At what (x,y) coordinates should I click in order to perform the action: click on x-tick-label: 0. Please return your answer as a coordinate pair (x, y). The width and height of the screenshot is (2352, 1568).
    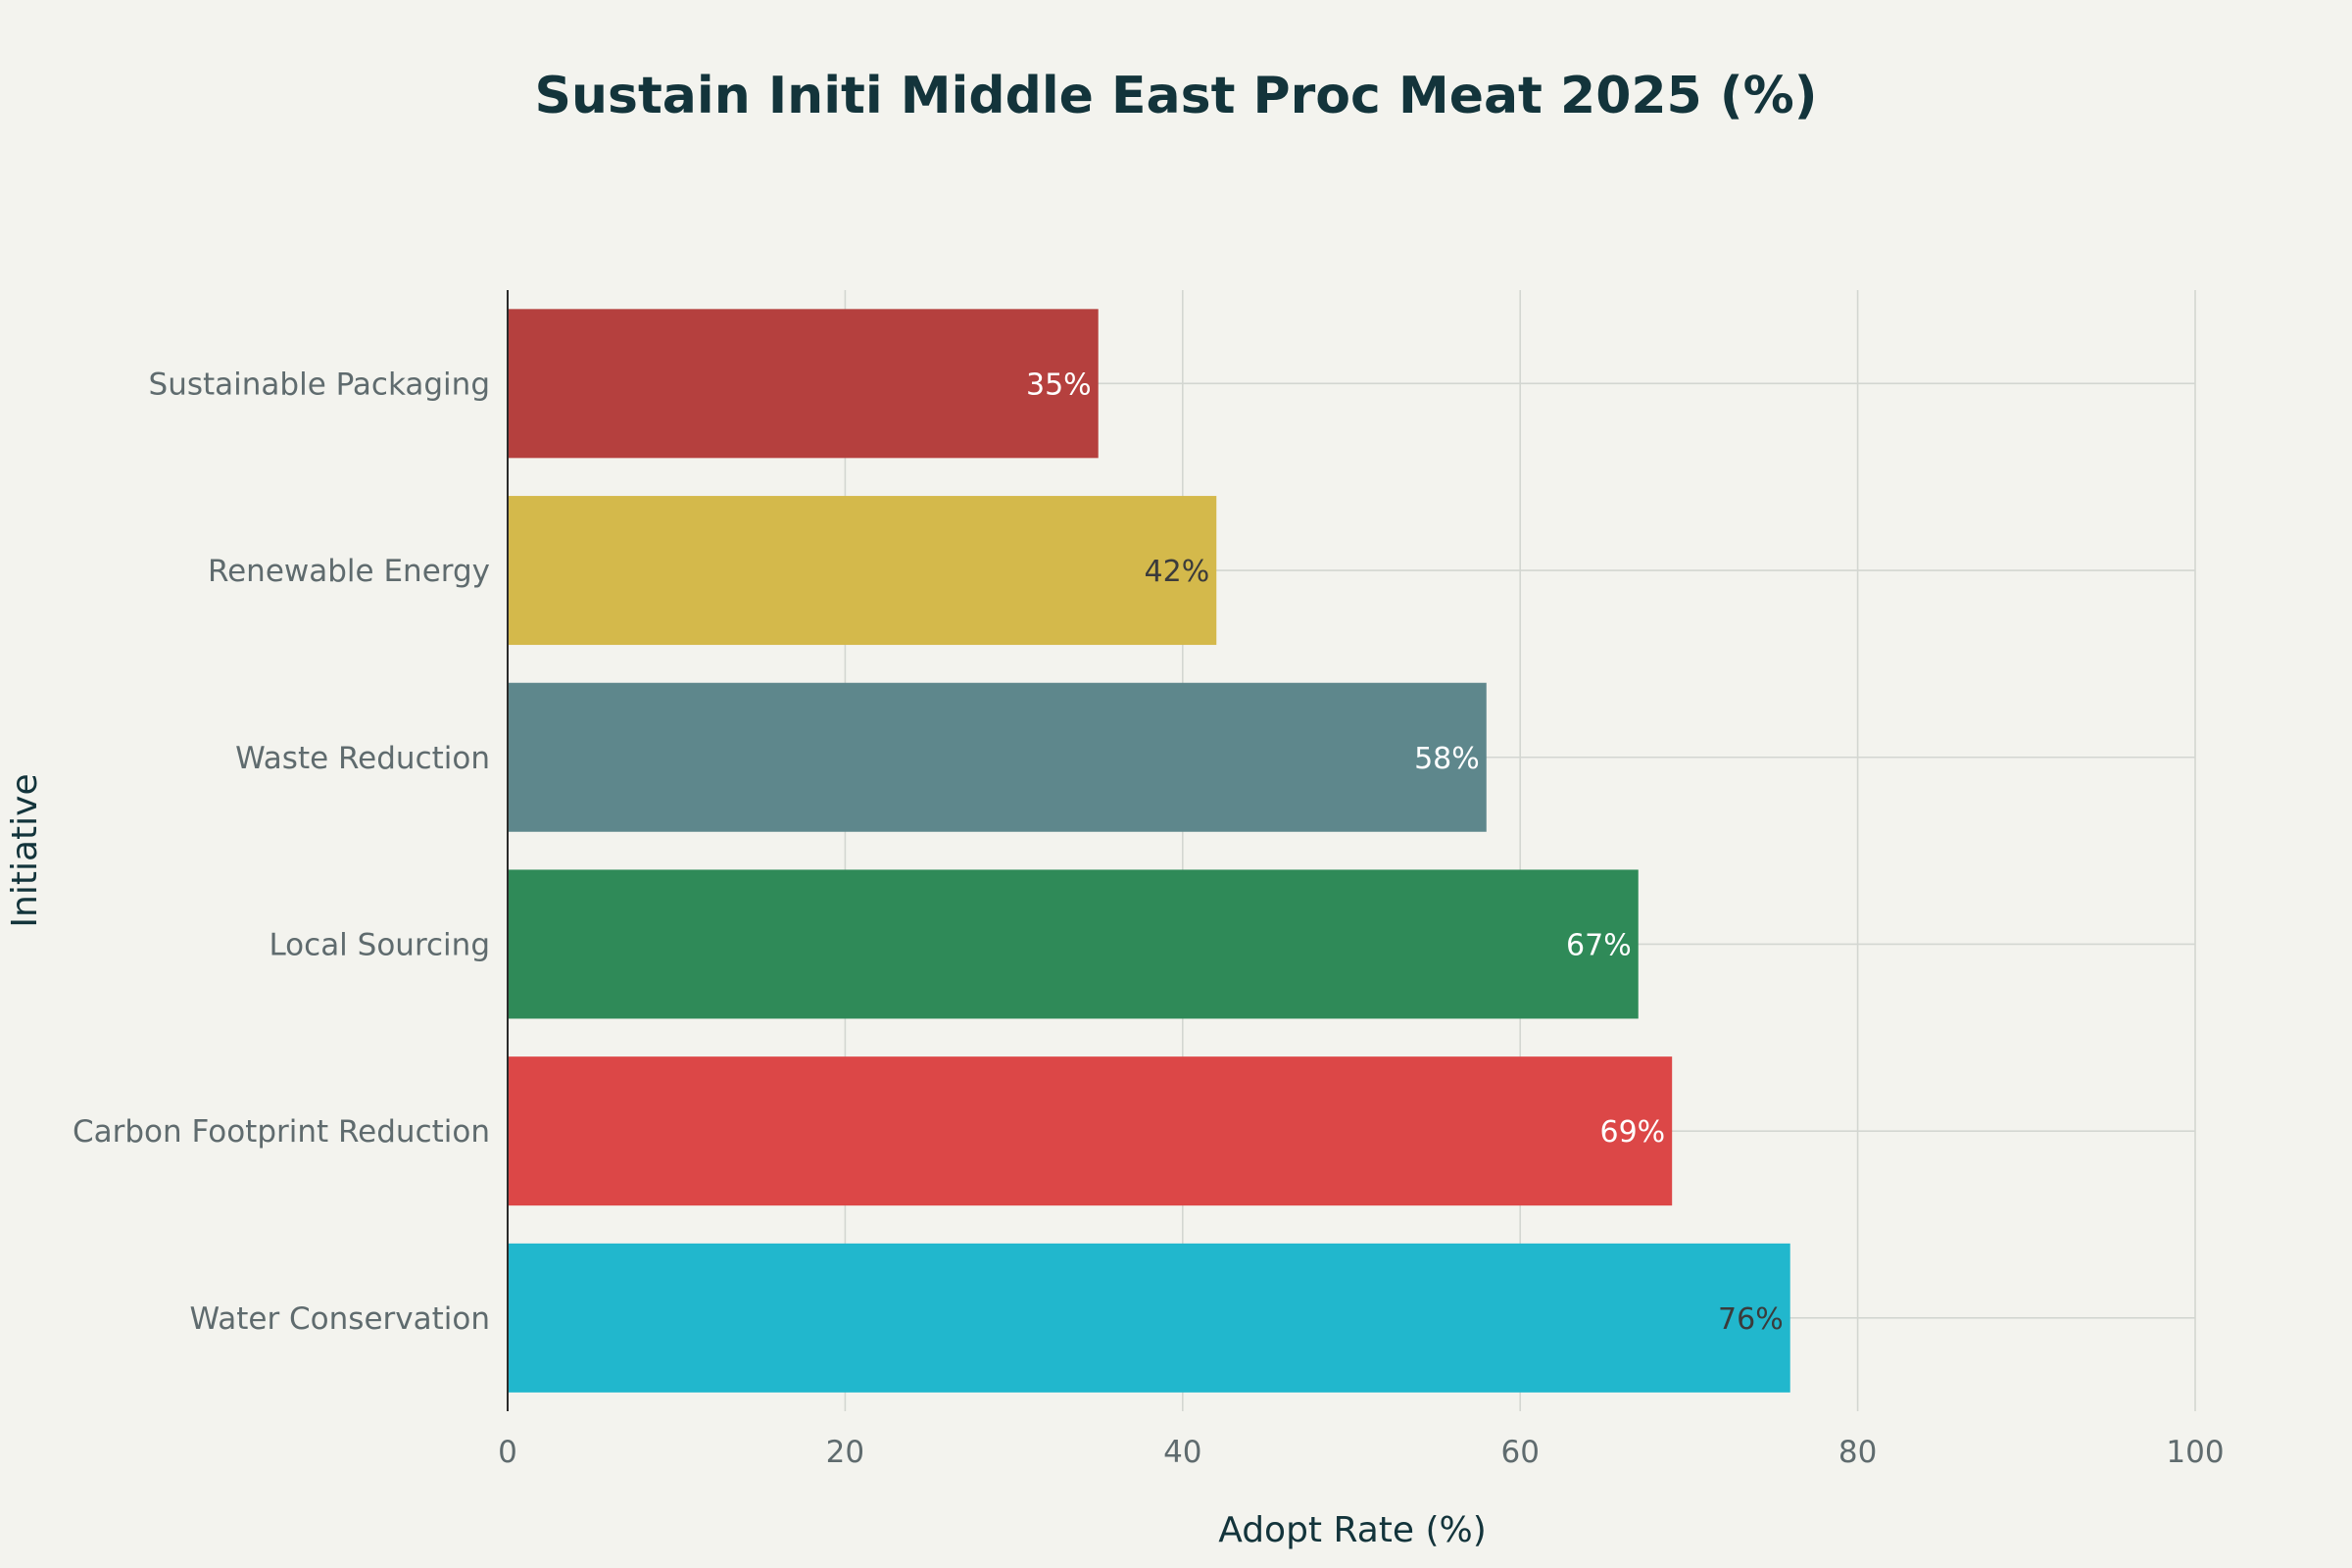
    Looking at the image, I should click on (507, 1452).